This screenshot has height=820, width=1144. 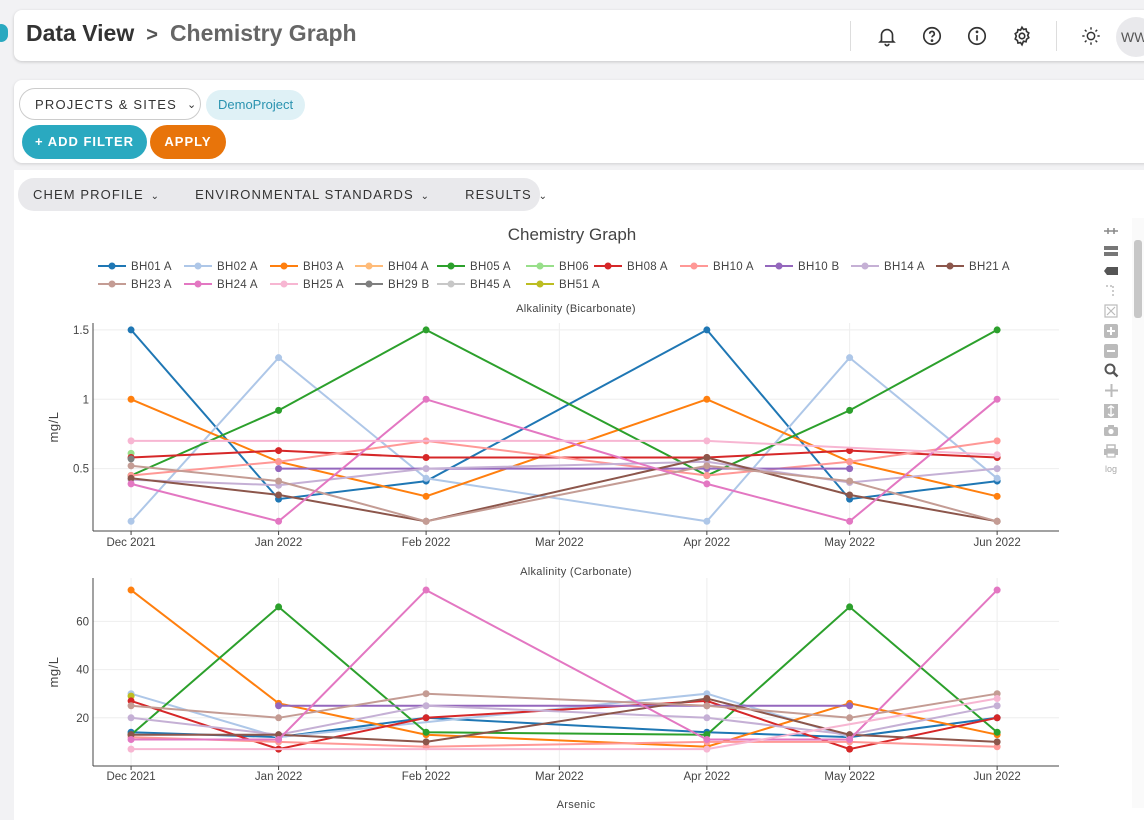 I want to click on breadcrumb-root: Data View, so click(x=80, y=33).